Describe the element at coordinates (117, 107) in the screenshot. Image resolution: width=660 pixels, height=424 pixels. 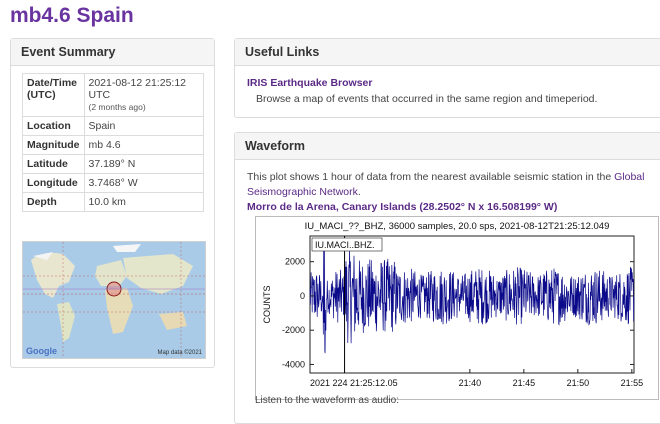
I see `relative-time: (2 months ago)` at that location.